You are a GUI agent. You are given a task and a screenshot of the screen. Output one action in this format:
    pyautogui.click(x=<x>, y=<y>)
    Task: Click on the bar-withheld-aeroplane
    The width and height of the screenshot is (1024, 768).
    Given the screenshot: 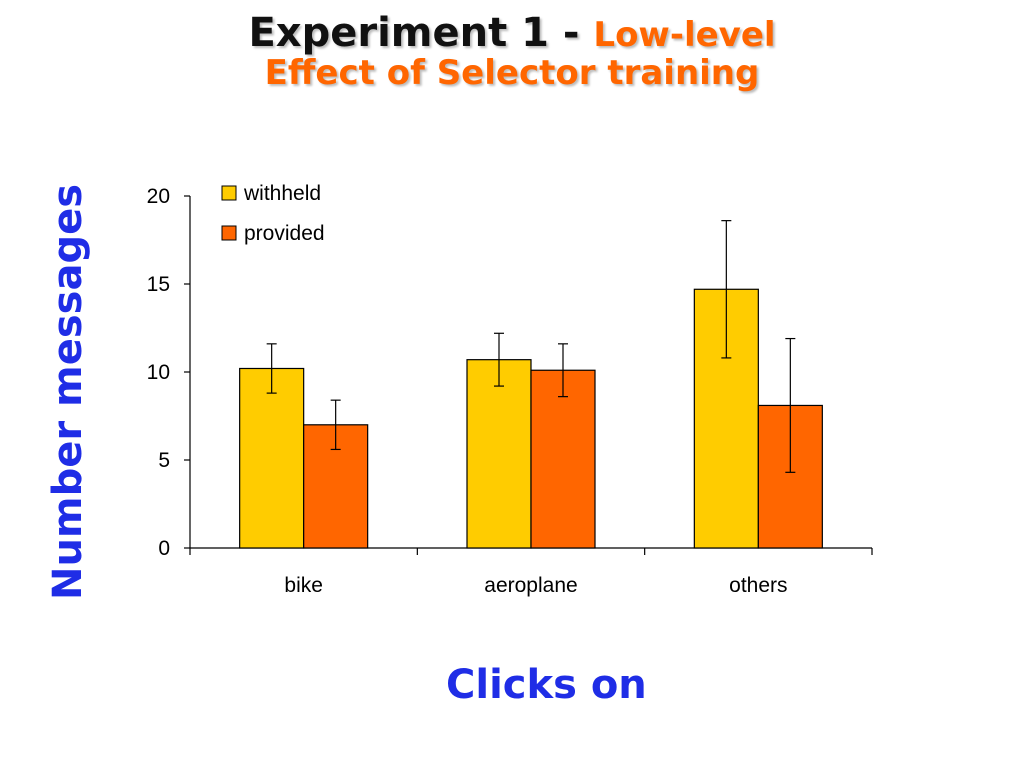 What is the action you would take?
    pyautogui.click(x=499, y=454)
    